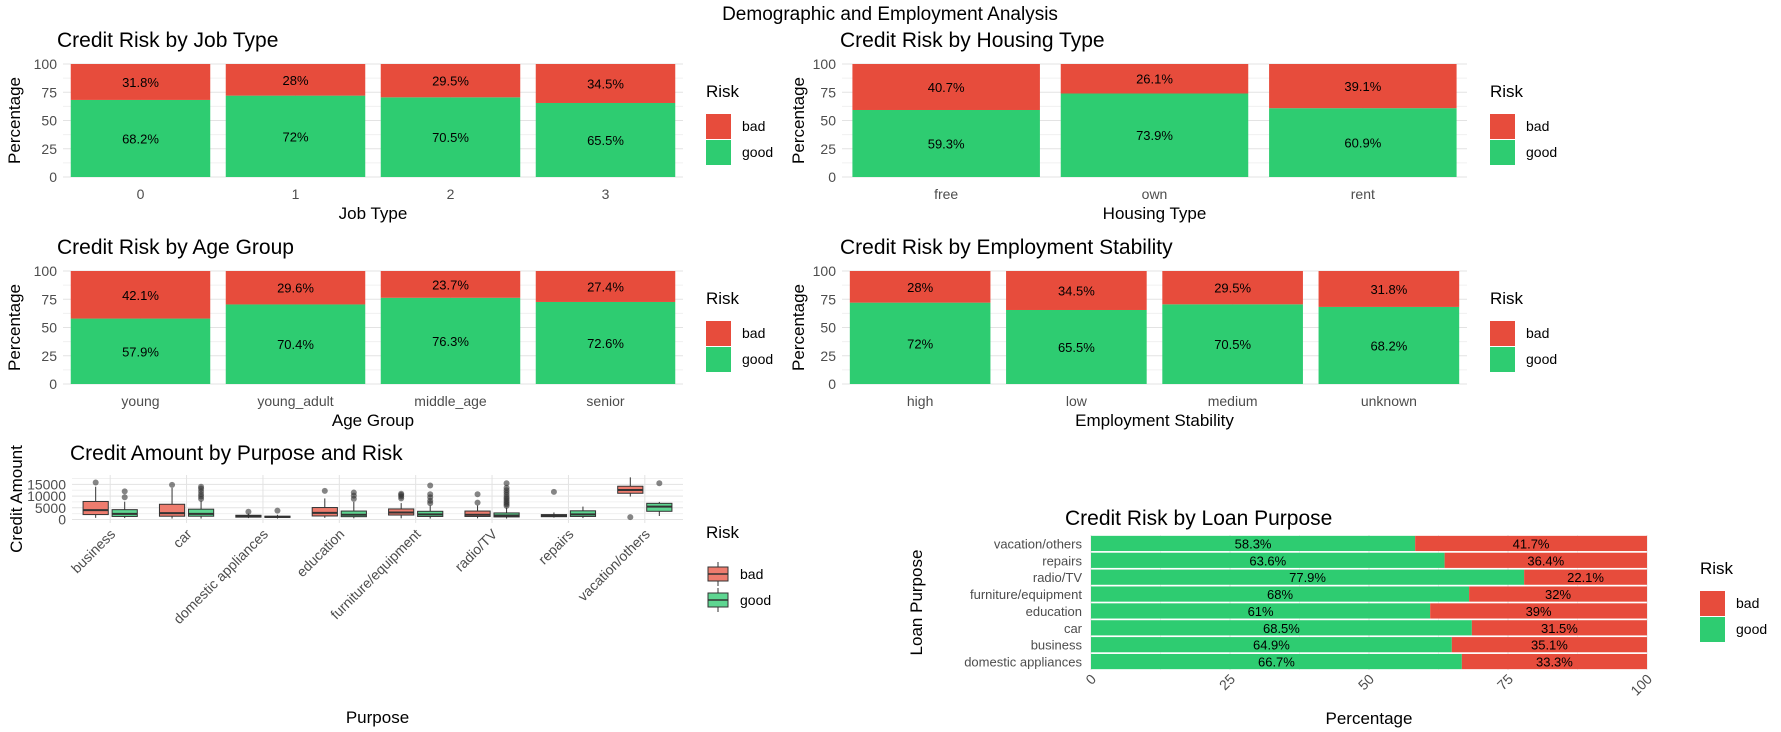 The width and height of the screenshot is (1781, 732). What do you see at coordinates (605, 343) in the screenshot?
I see `data-label-good: 72.6%` at bounding box center [605, 343].